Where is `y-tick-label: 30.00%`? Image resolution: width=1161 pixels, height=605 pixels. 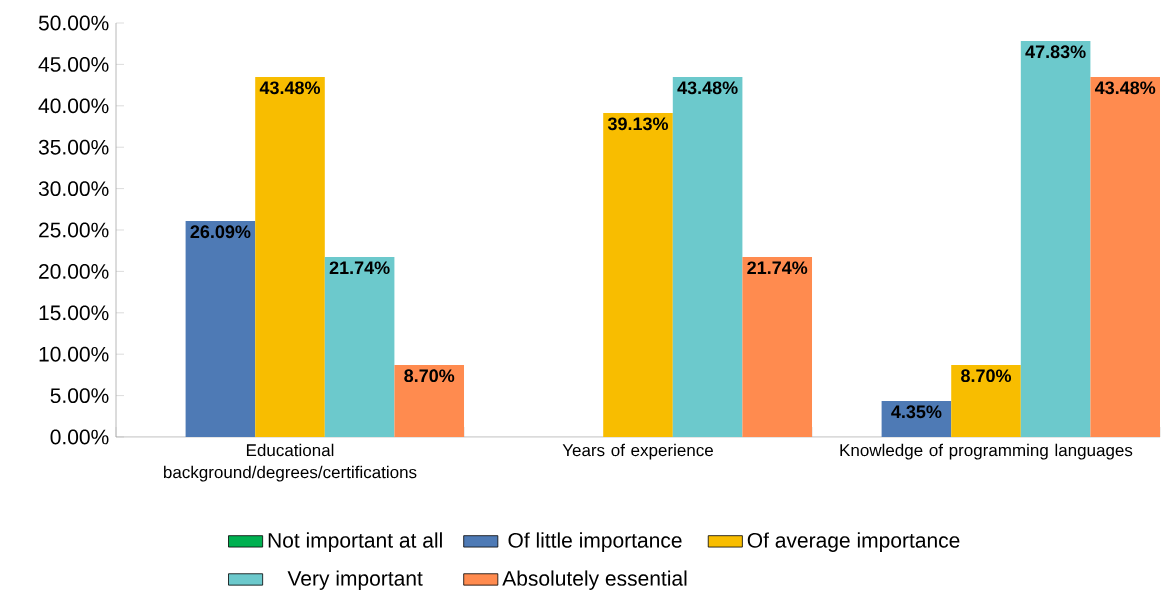
y-tick-label: 30.00% is located at coordinates (73, 189).